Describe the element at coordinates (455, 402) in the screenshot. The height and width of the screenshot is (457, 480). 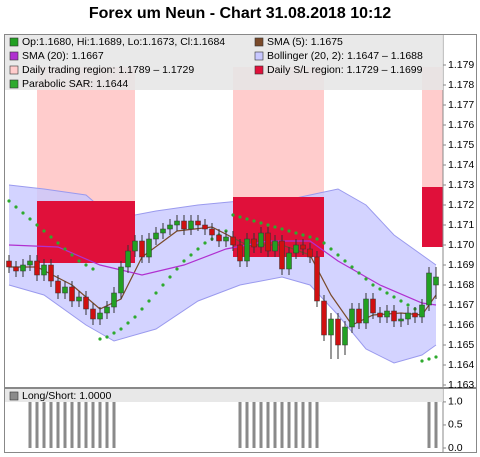
I see `y-tick-label: 1.0` at that location.